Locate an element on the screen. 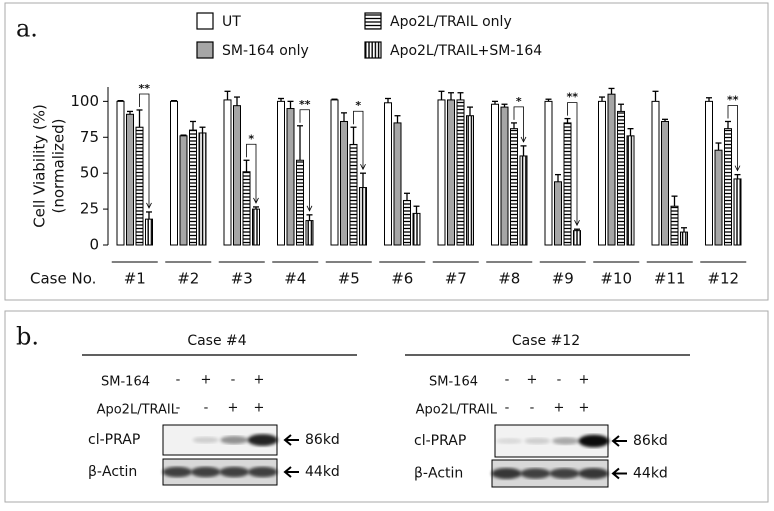  band-size: 86kd is located at coordinates (650, 441).